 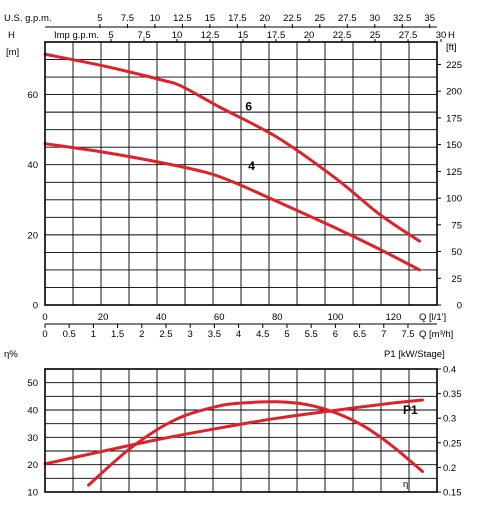 What do you see at coordinates (451, 47) in the screenshot?
I see `head-right-axis-unit: [ft]` at bounding box center [451, 47].